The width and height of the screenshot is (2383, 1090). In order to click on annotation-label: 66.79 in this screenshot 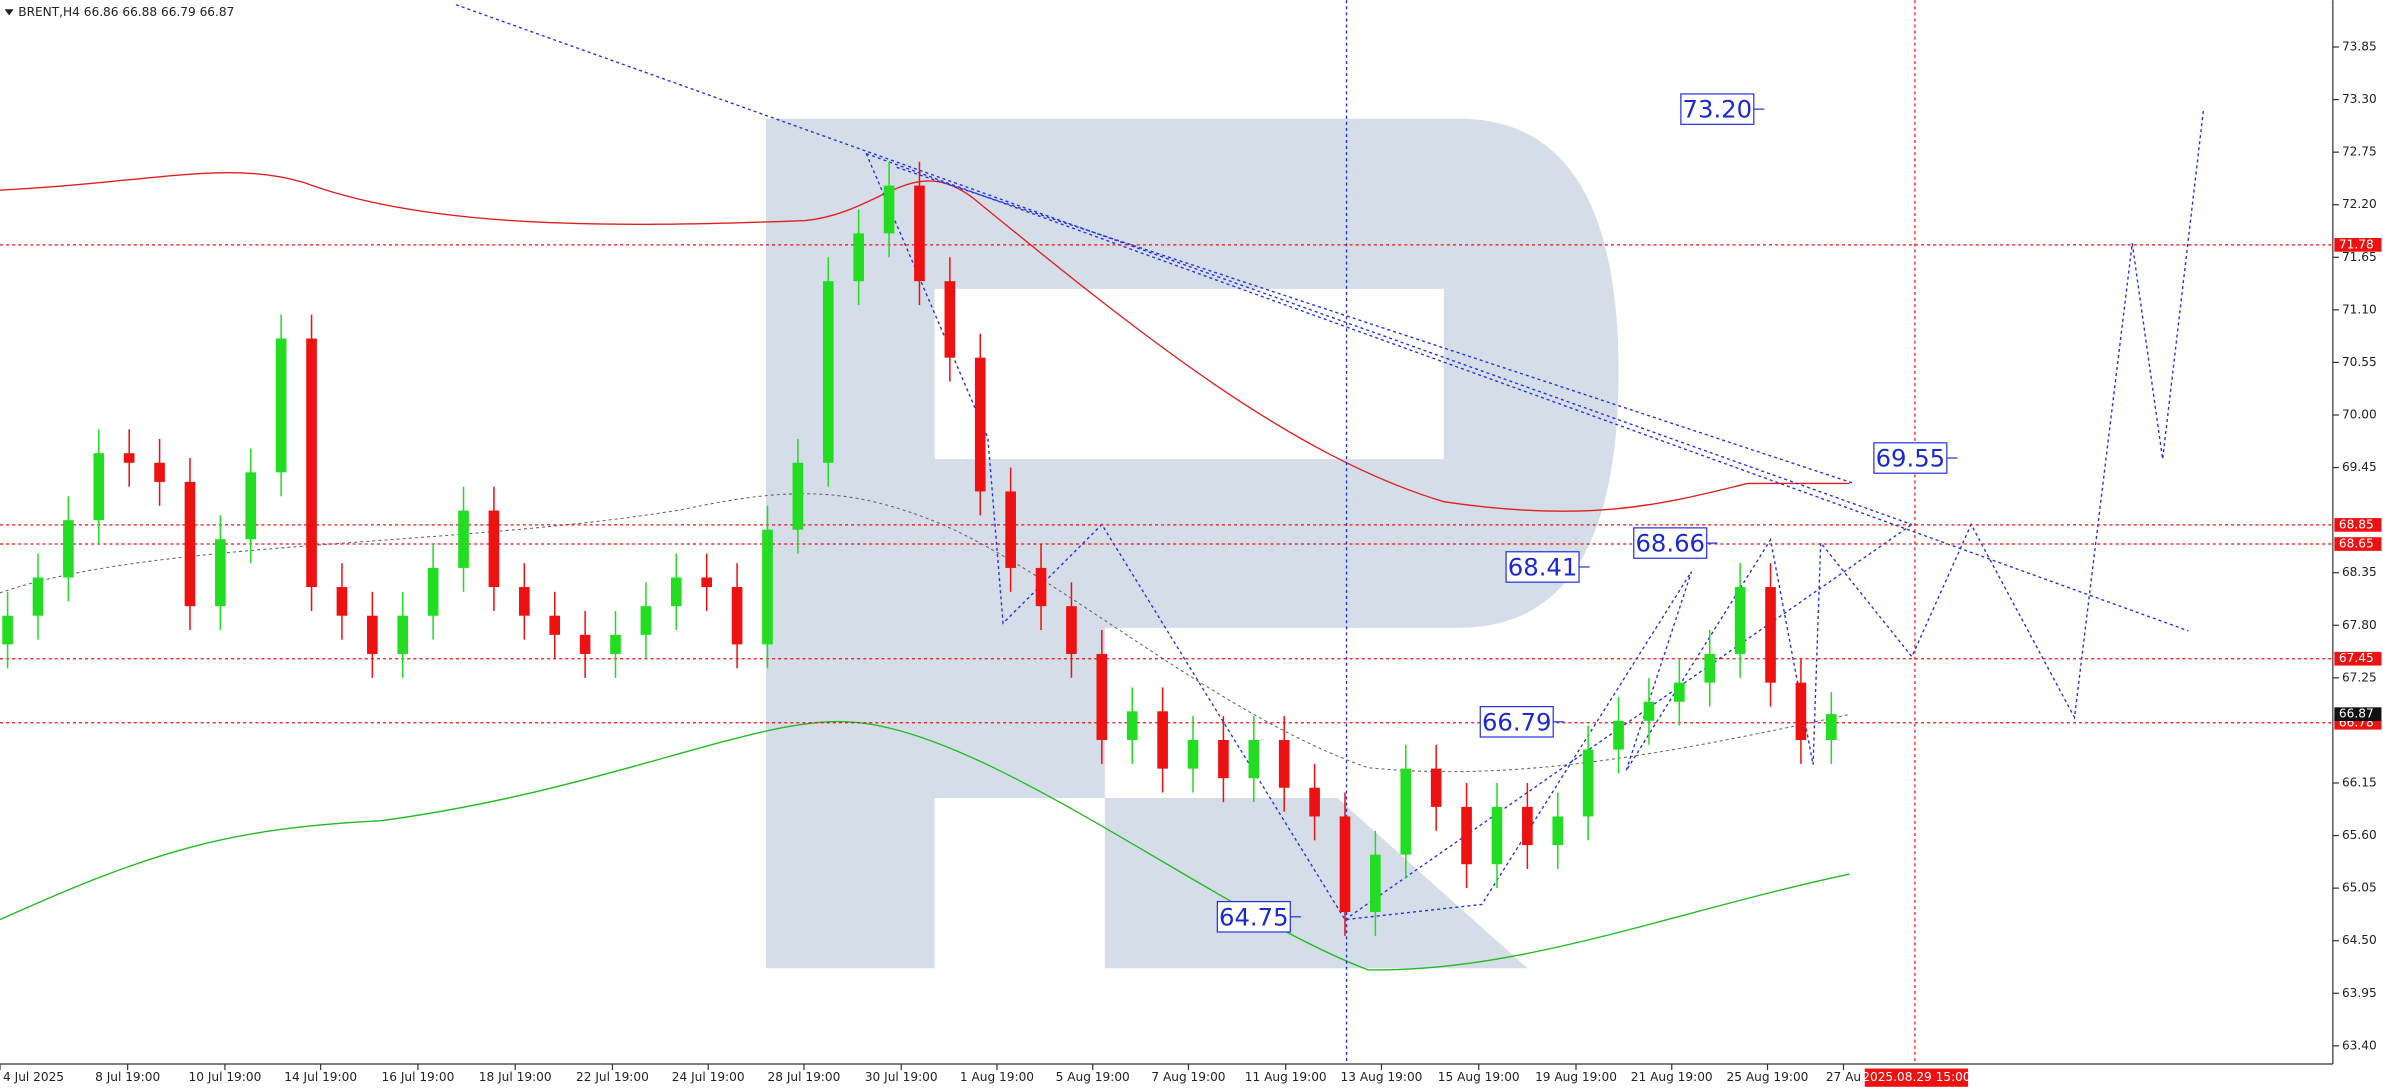, I will do `click(1517, 721)`.